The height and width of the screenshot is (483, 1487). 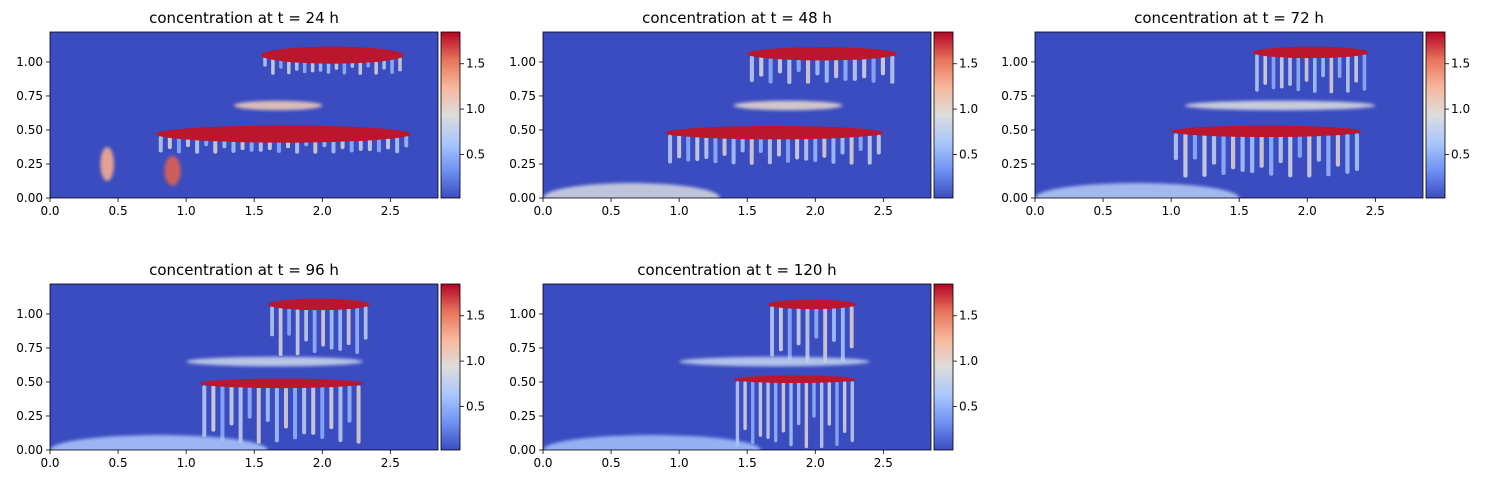 I want to click on heatmap-background, so click(x=737, y=115).